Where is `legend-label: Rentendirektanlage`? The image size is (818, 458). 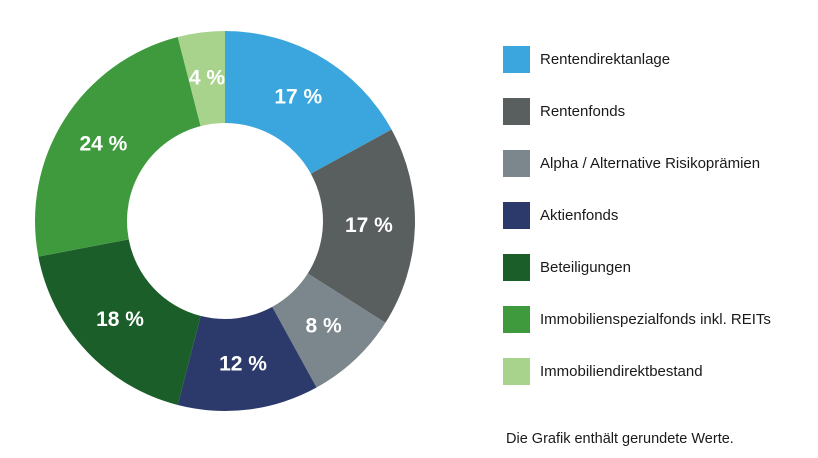 legend-label: Rentendirektanlage is located at coordinates (605, 59).